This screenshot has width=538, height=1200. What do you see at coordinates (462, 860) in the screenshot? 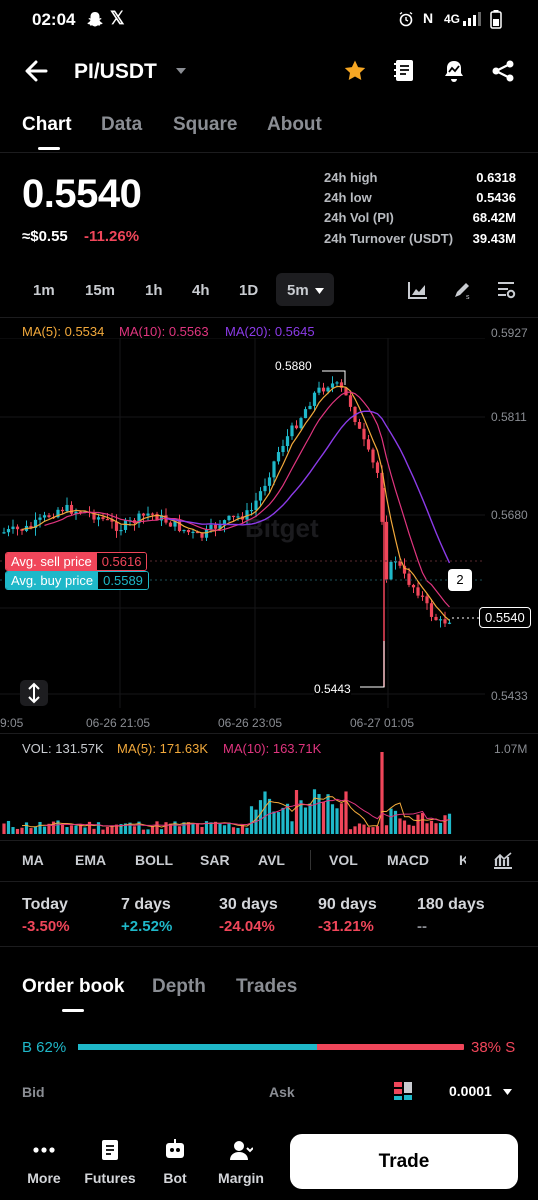
I see `indicator-kdj: K` at bounding box center [462, 860].